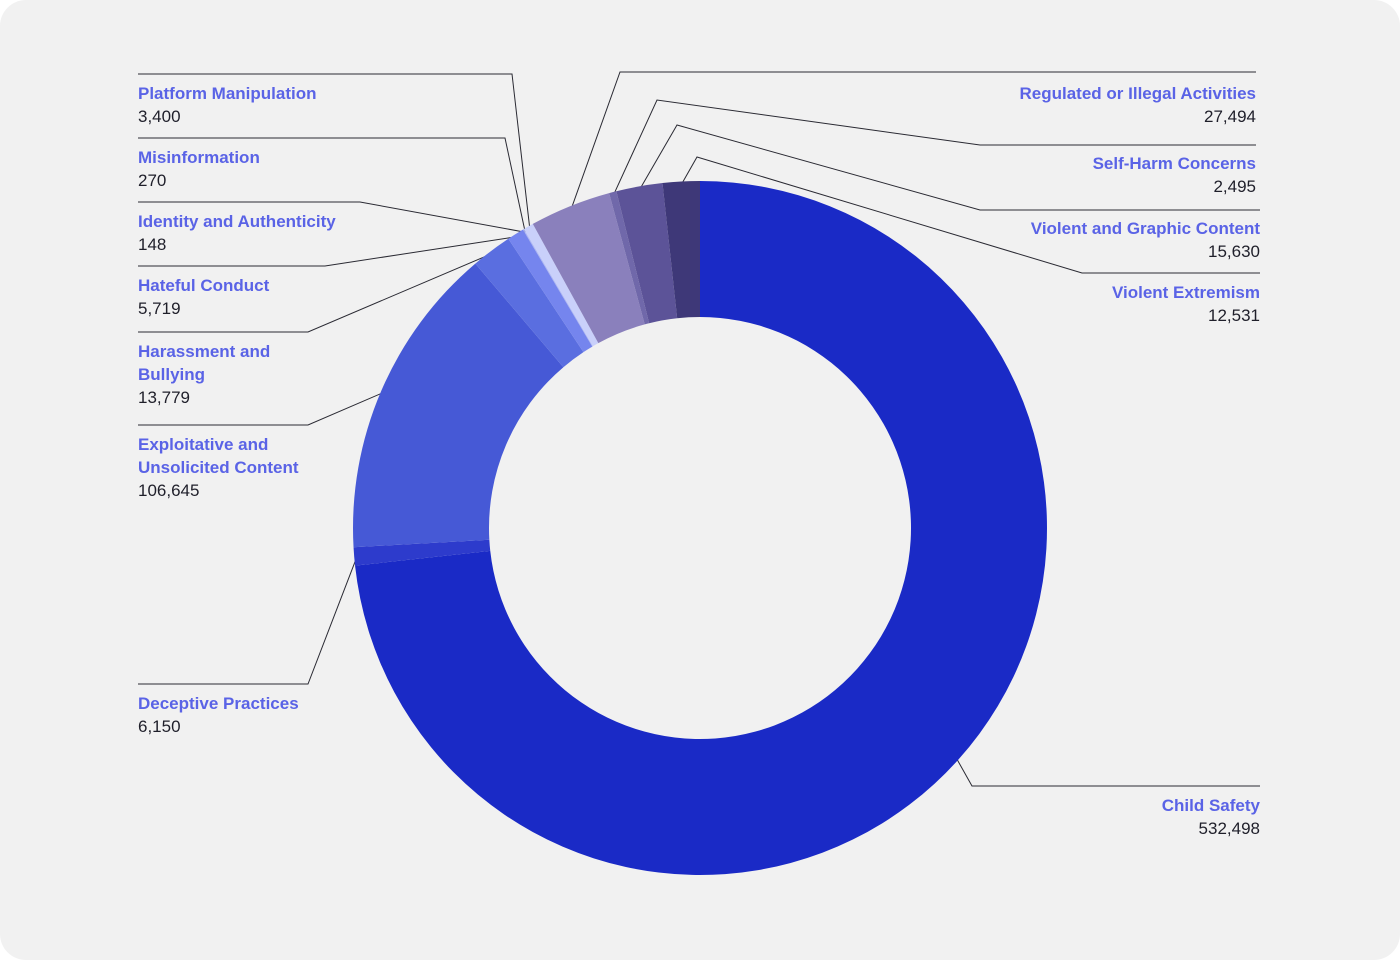 The height and width of the screenshot is (960, 1400). I want to click on label-misinformation: Misinformation, so click(199, 157).